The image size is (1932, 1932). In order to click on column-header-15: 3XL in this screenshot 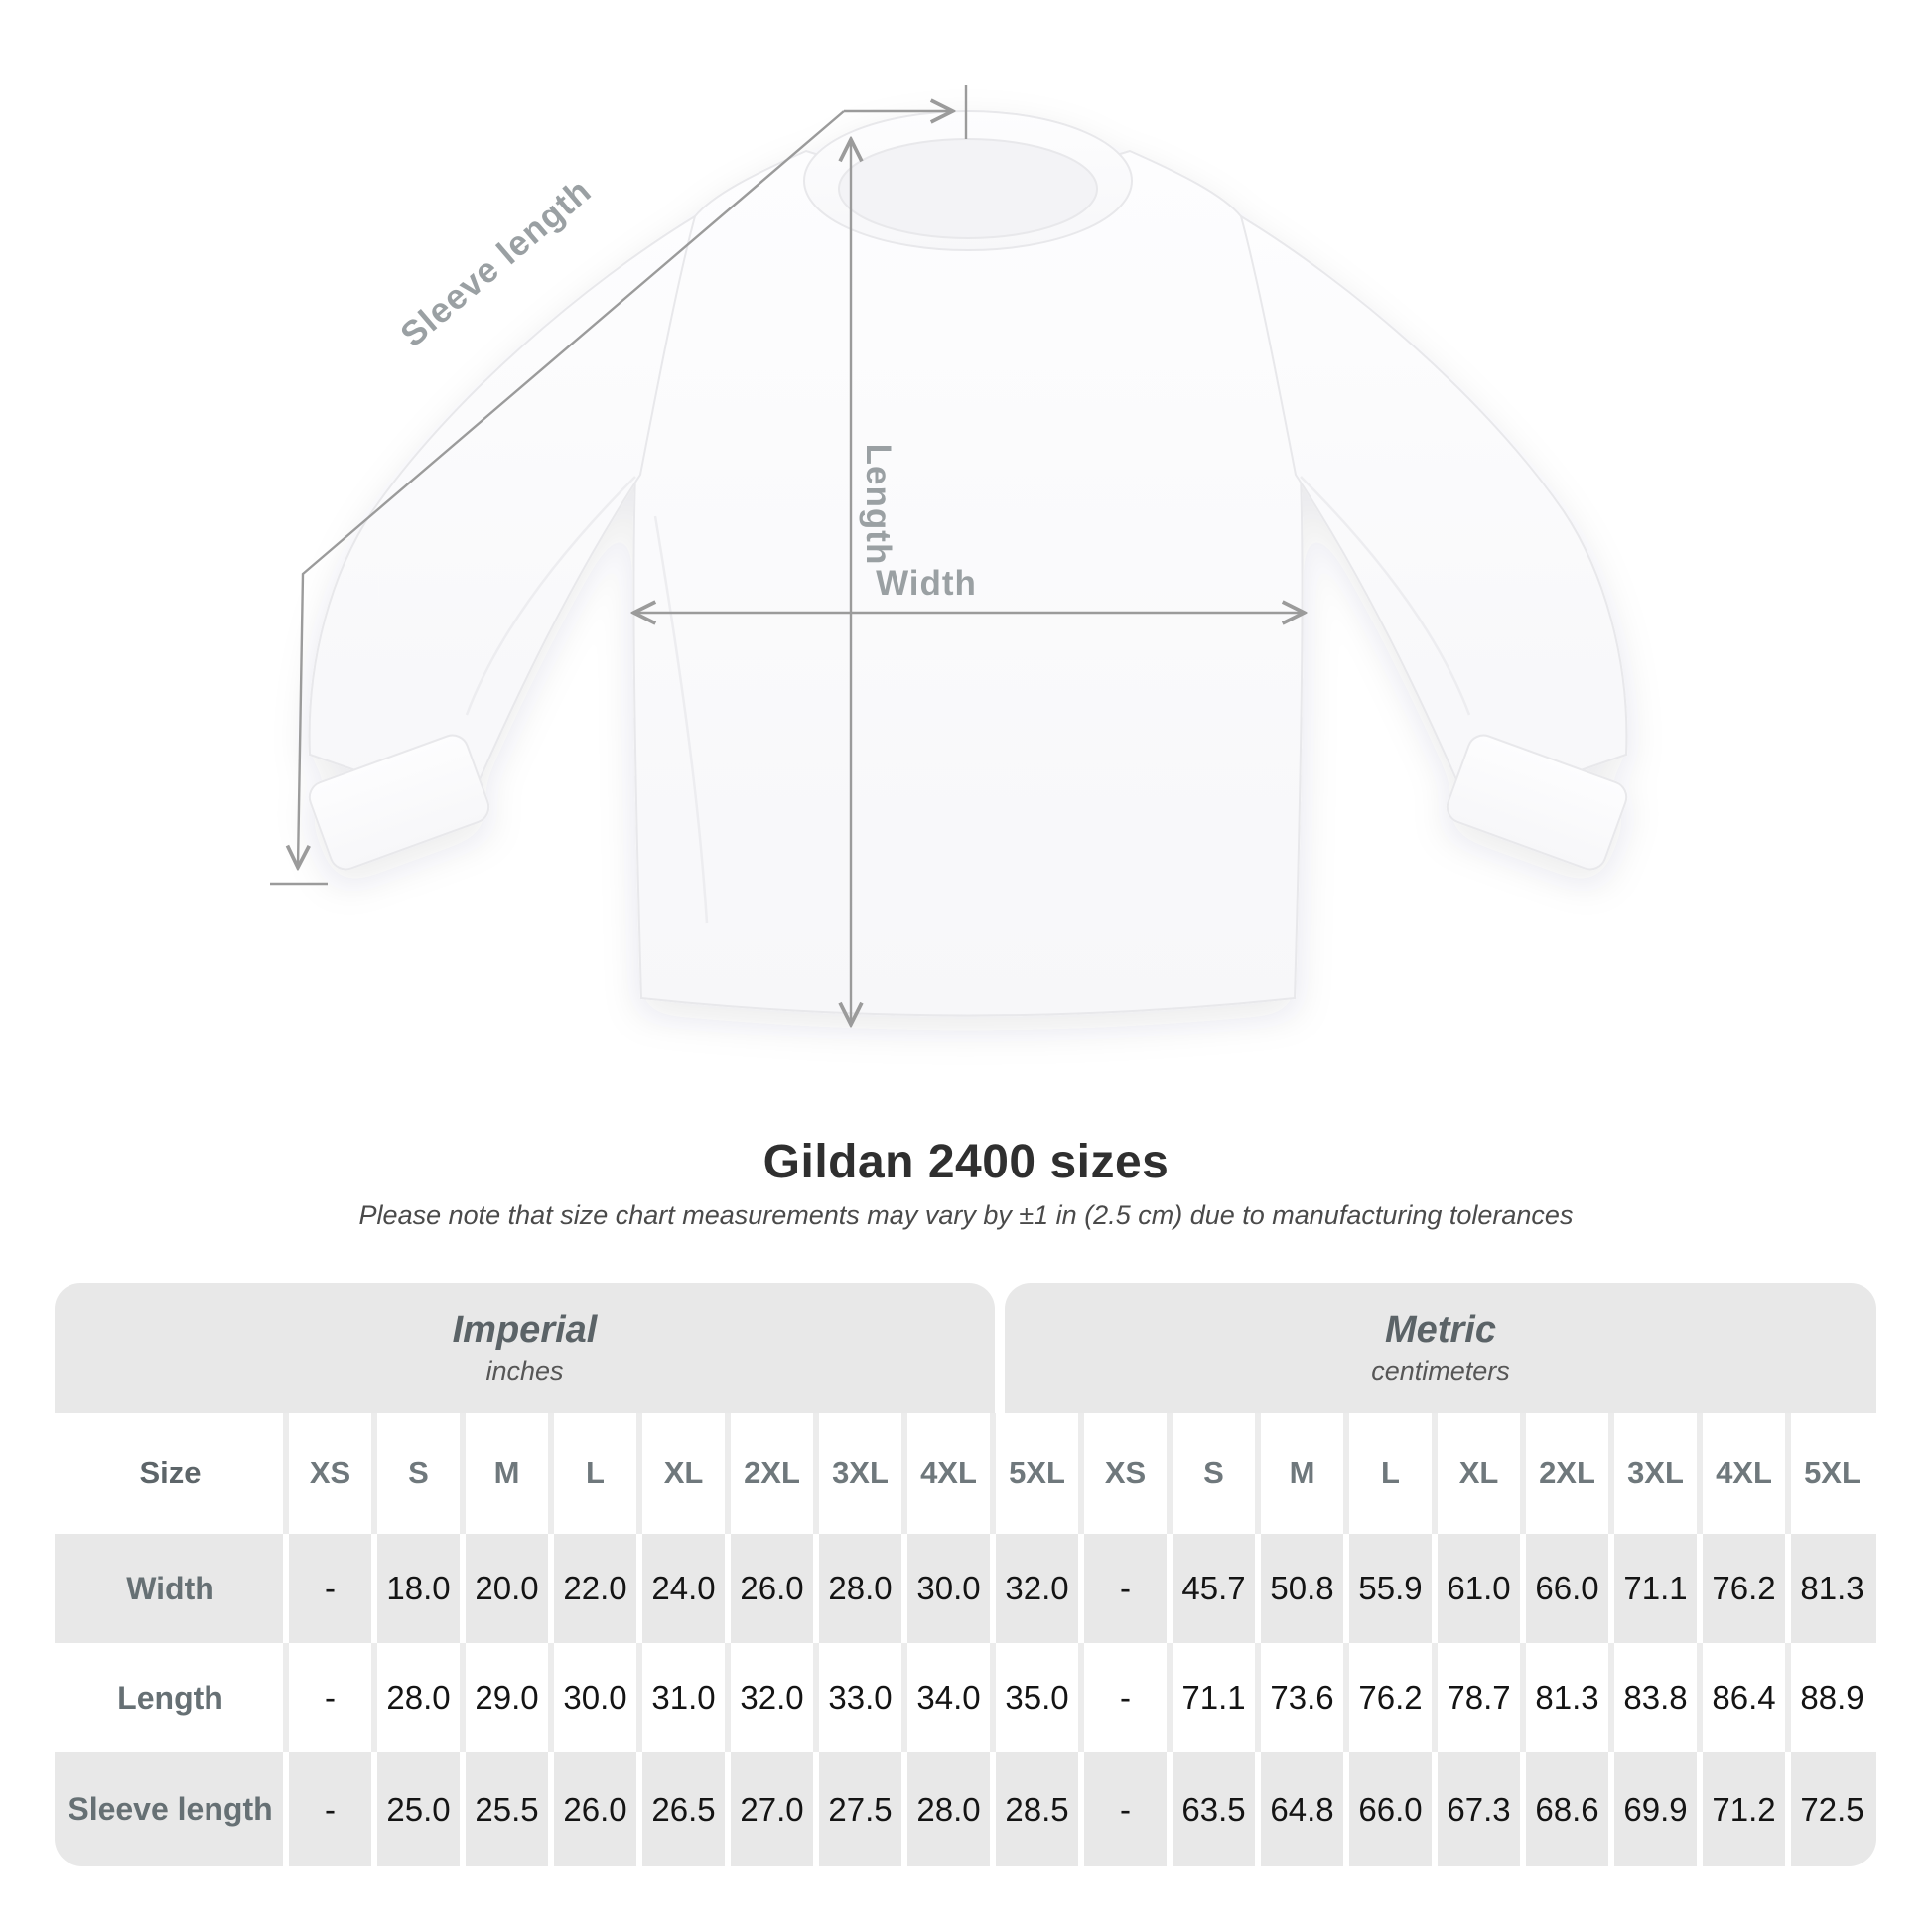, I will do `click(1654, 1473)`.